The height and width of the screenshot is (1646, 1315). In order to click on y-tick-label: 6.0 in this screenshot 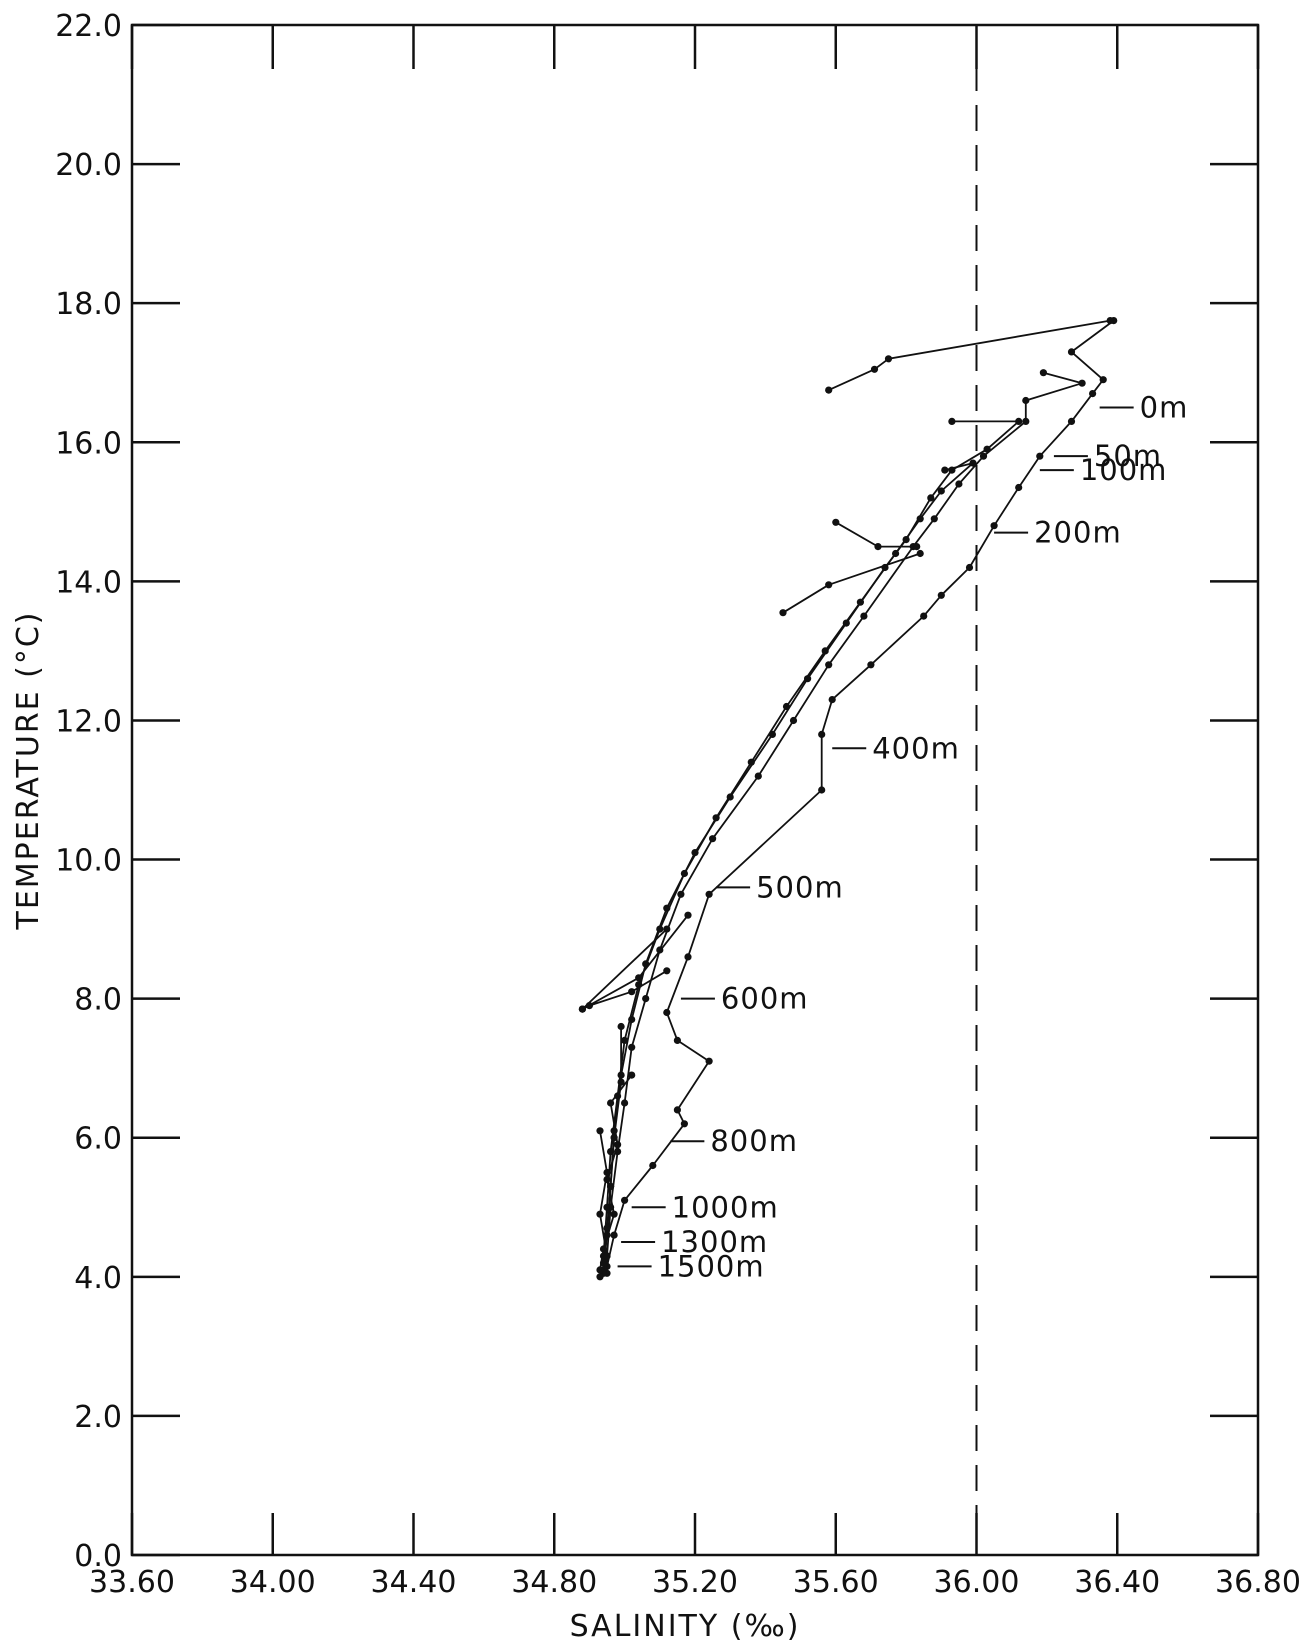, I will do `click(98, 1139)`.